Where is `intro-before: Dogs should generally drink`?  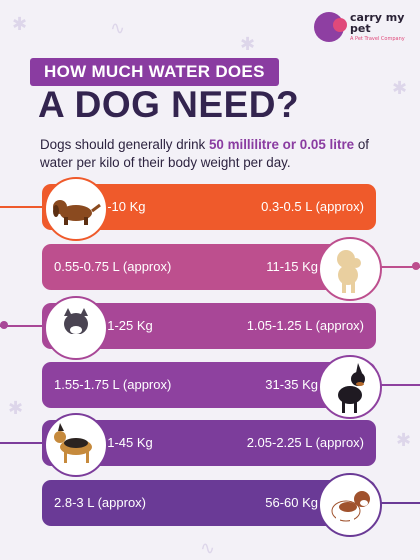 intro-before: Dogs should generally drink is located at coordinates (124, 144).